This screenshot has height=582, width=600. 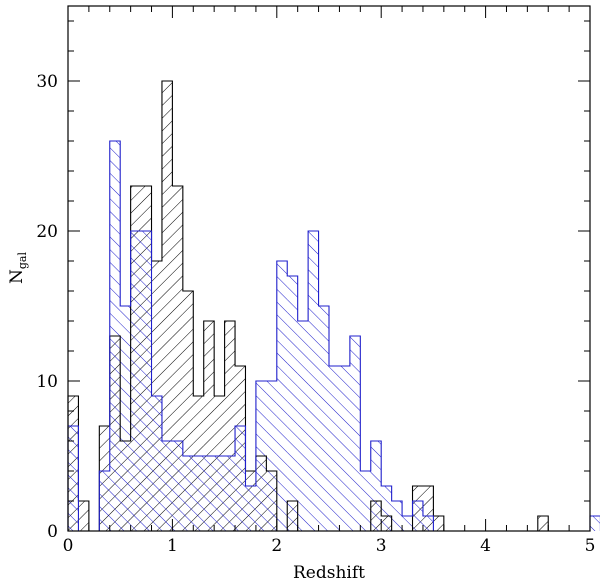 What do you see at coordinates (590, 546) in the screenshot?
I see `x-tick-label: 5` at bounding box center [590, 546].